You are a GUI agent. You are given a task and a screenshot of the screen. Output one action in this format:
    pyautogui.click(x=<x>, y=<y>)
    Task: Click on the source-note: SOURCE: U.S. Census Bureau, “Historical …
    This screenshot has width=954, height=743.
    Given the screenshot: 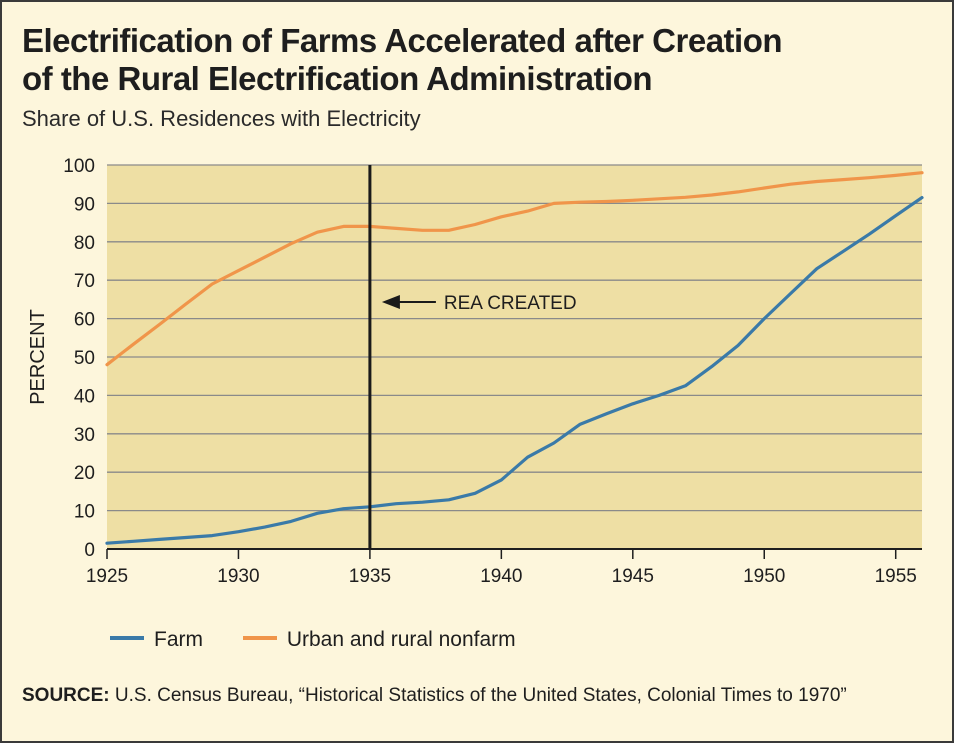 What is the action you would take?
    pyautogui.click(x=434, y=696)
    